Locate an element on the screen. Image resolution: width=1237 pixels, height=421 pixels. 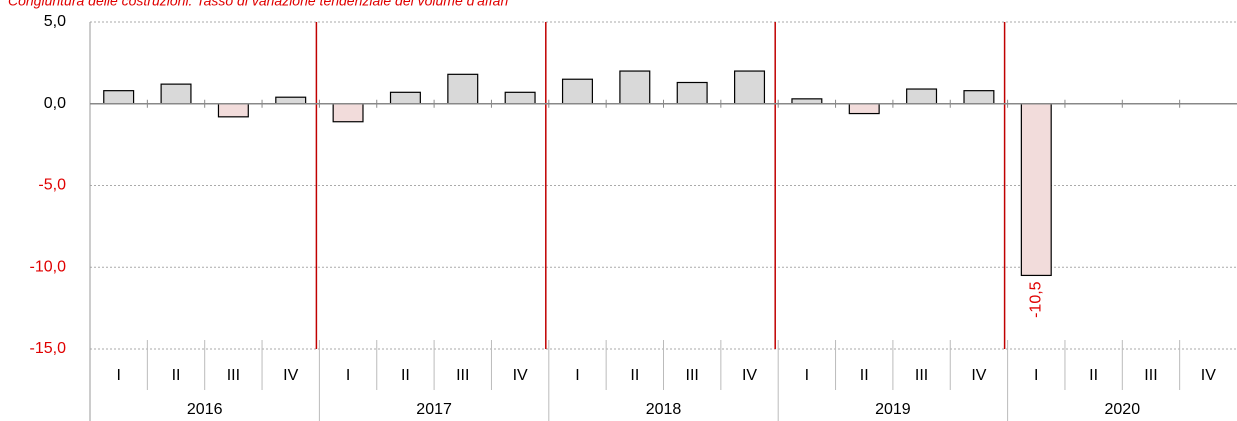
y-tick-label: 0,0 is located at coordinates (55, 103).